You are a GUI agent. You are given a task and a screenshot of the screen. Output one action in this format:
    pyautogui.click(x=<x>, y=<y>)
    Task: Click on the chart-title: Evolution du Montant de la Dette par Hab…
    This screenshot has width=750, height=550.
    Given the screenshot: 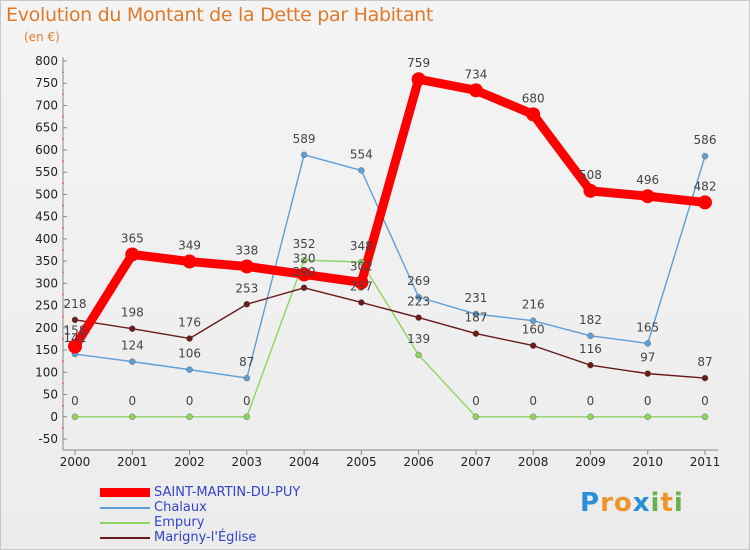 What is the action you would take?
    pyautogui.click(x=220, y=15)
    